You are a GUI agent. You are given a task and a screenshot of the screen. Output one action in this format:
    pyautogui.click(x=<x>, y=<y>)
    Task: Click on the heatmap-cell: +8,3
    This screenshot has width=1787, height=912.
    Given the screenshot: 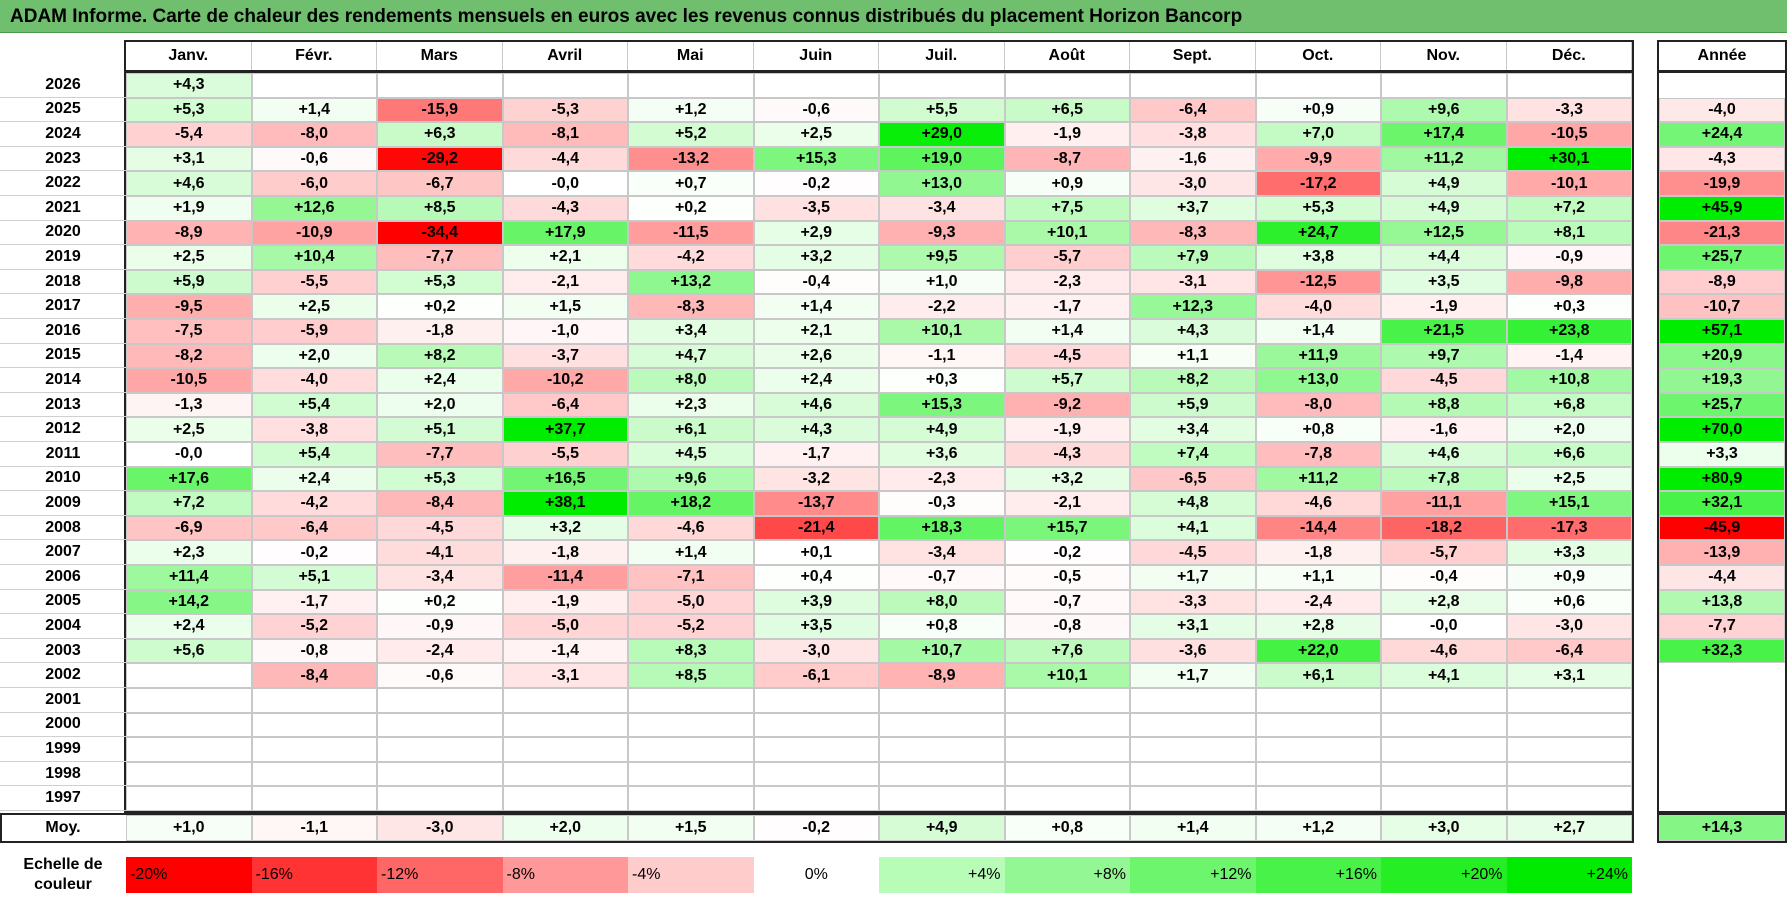 What is the action you would take?
    pyautogui.click(x=691, y=651)
    